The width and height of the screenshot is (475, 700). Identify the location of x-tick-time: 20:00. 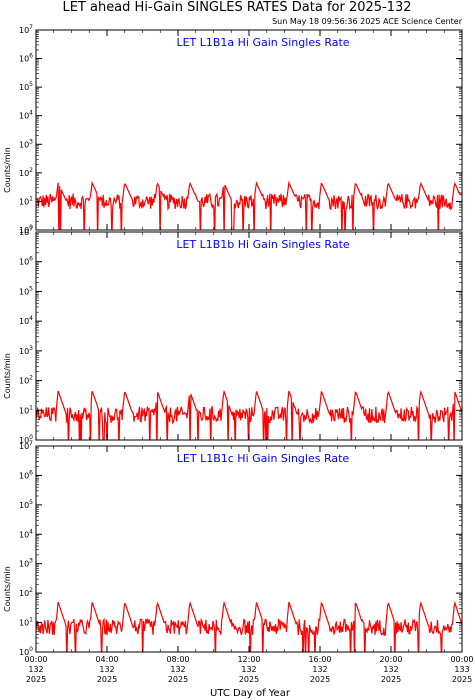
(390, 659).